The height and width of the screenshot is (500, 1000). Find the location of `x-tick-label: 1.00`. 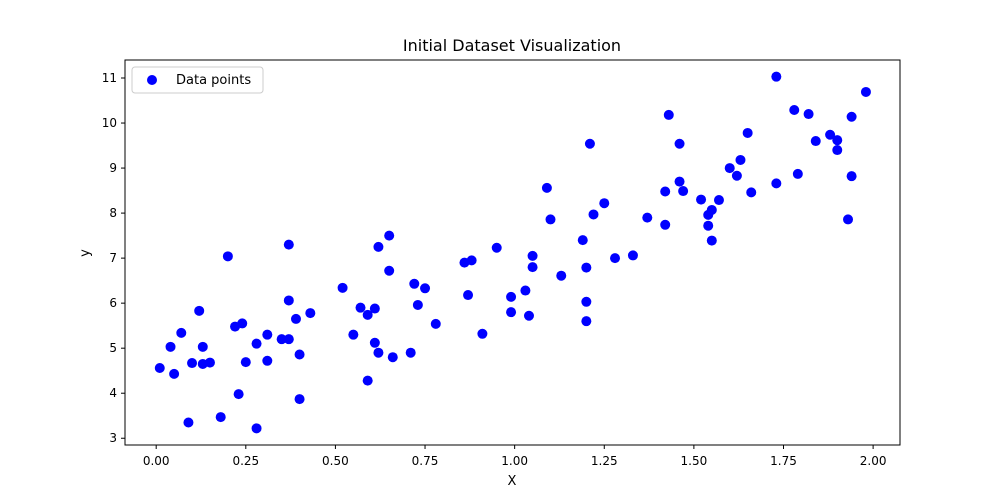

x-tick-label: 1.00 is located at coordinates (514, 461).